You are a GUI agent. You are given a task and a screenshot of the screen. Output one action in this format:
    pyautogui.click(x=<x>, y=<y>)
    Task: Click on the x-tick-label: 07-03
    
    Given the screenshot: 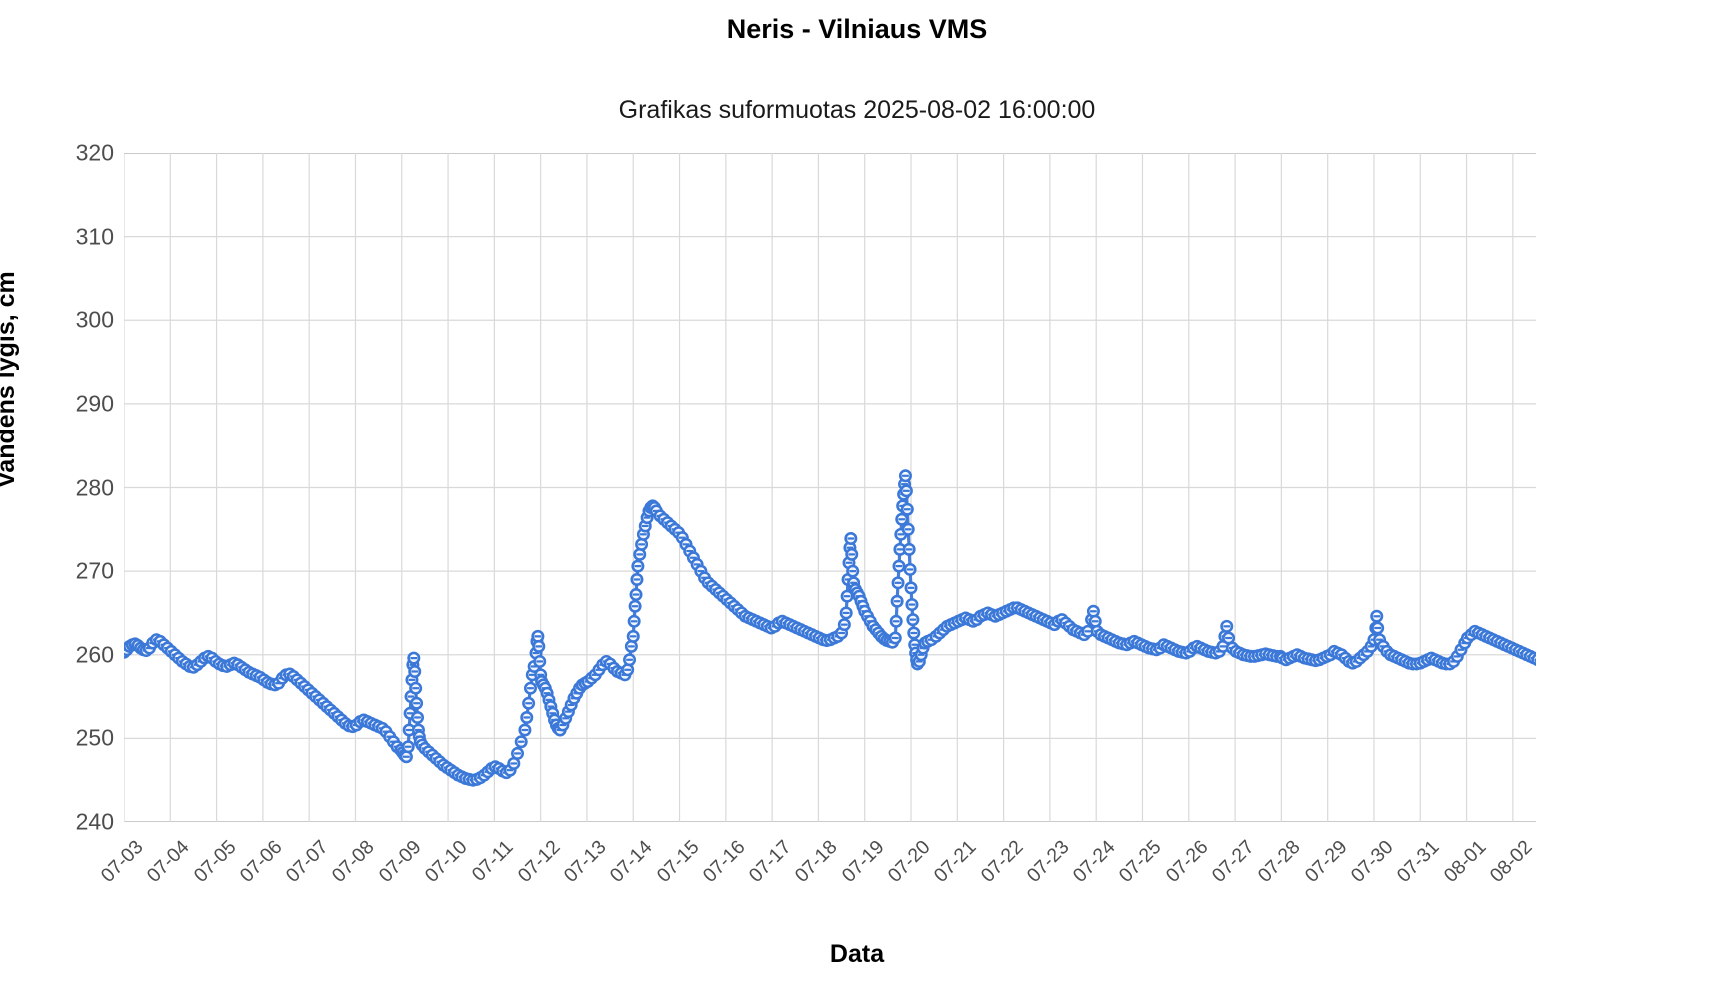 What is the action you would take?
    pyautogui.click(x=122, y=861)
    